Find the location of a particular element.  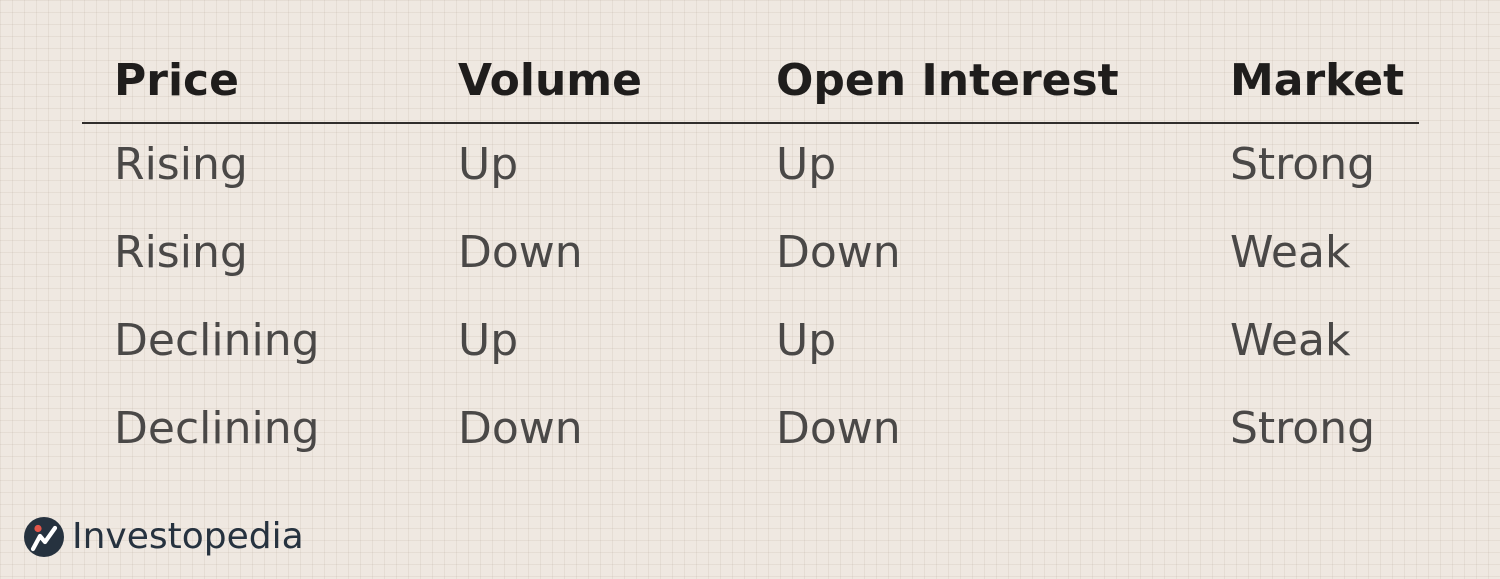

header-market: Market is located at coordinates (1317, 80).